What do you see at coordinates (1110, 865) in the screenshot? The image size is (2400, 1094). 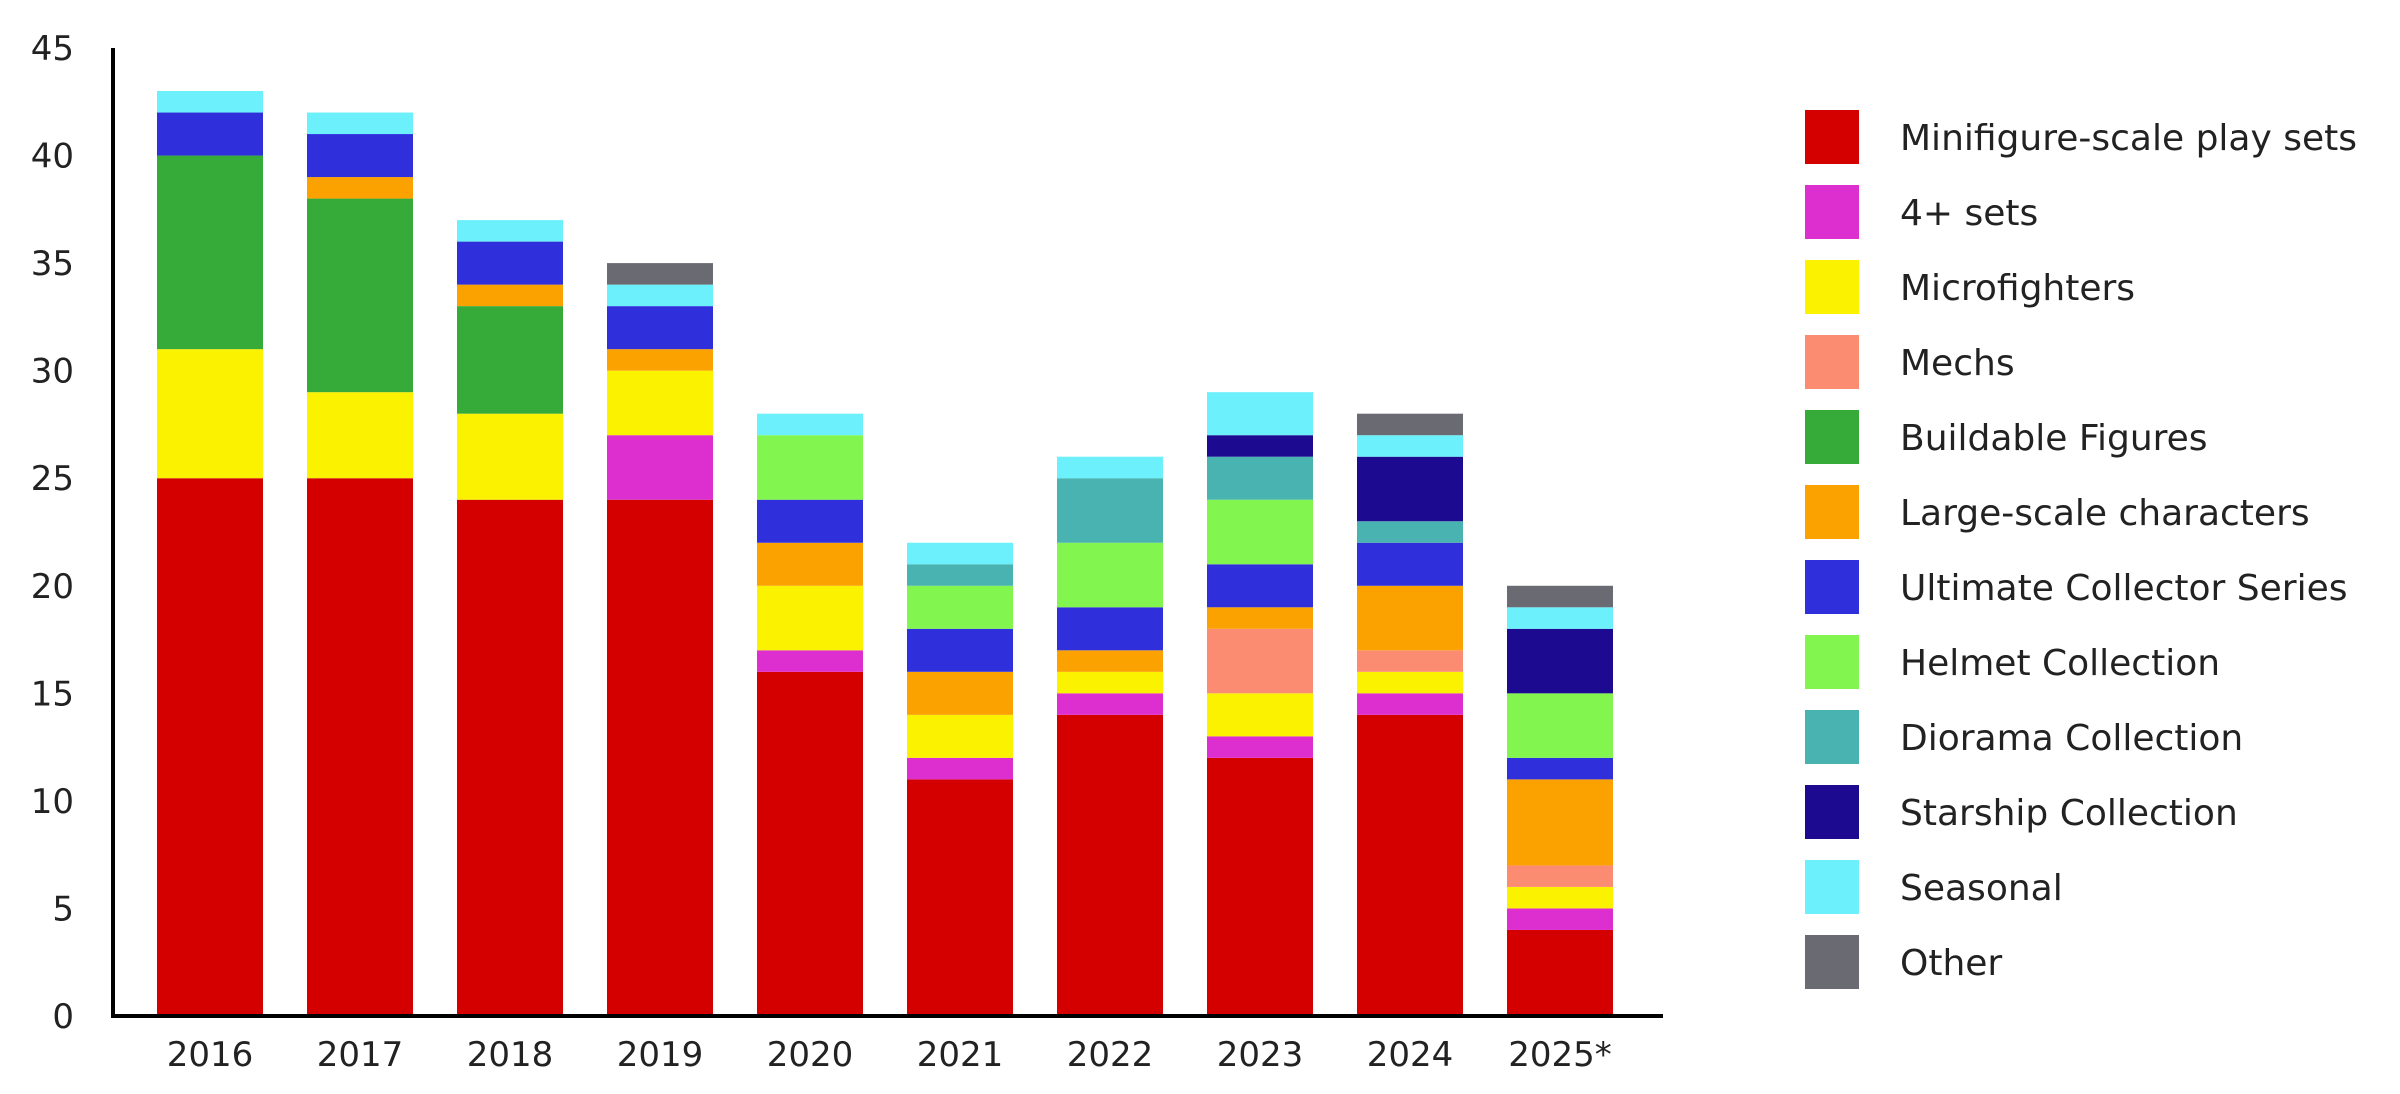 I see `bar-segment-2022-minifigure-scale-play-sets` at bounding box center [1110, 865].